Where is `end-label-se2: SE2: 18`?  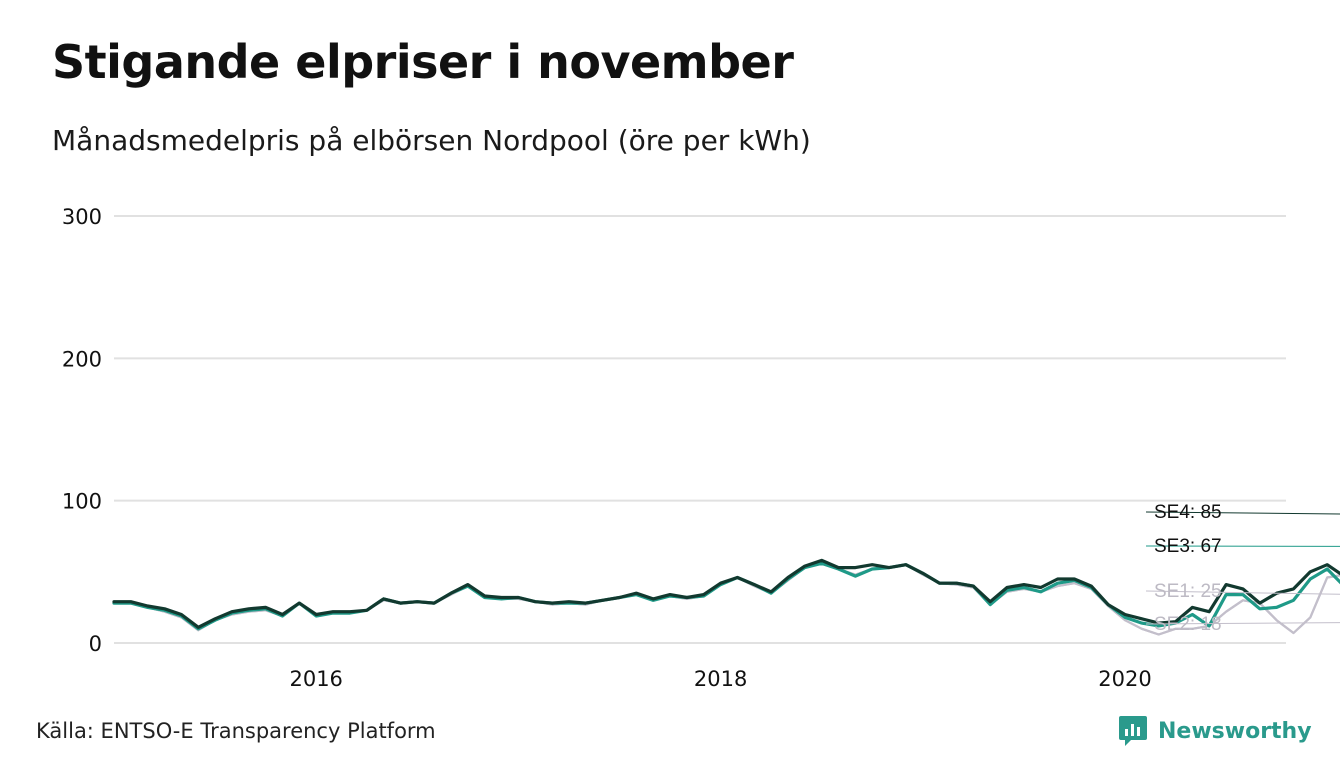 end-label-se2: SE2: 18 is located at coordinates (1188, 624).